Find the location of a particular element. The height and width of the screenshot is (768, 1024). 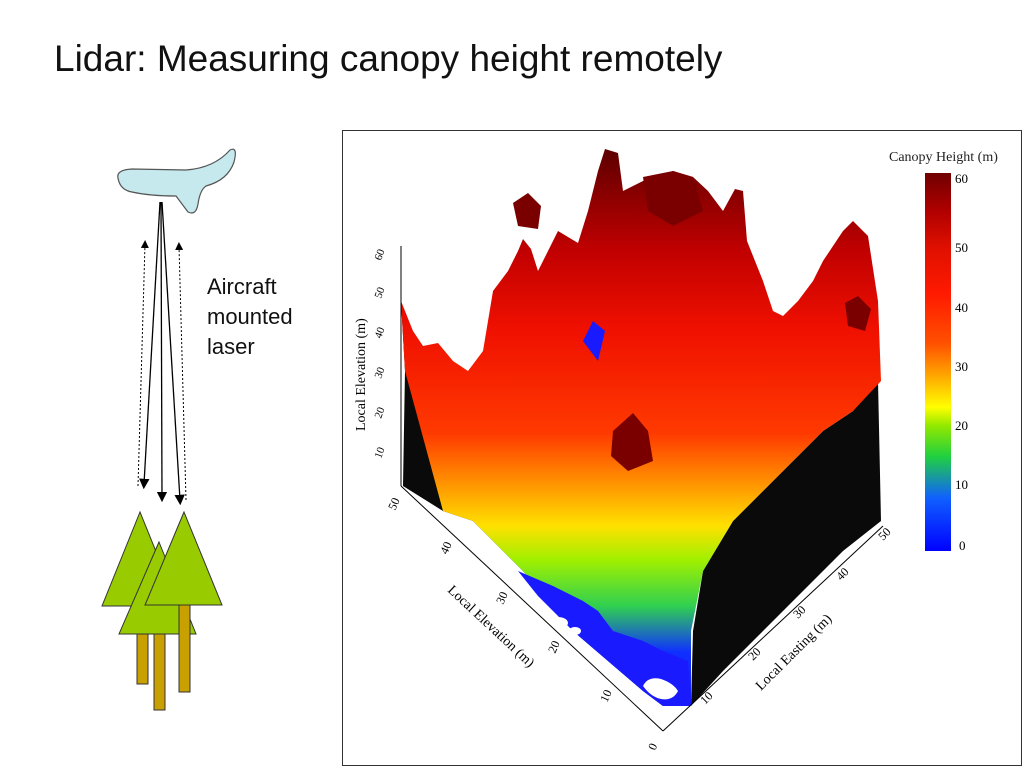

z-tick-label: 60 is located at coordinates (380, 254).